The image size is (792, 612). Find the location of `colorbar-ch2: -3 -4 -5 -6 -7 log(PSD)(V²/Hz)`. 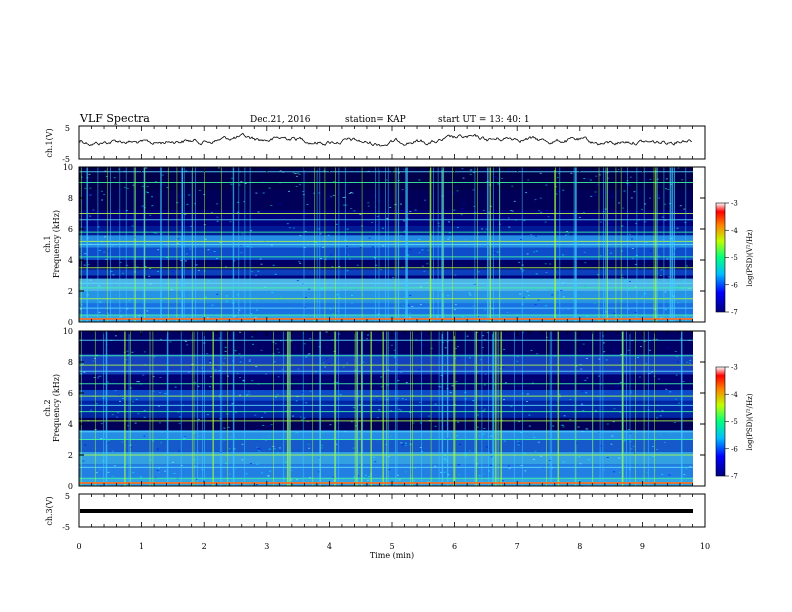

colorbar-ch2: -3 -4 -5 -6 -7 log(PSD)(V²/Hz) is located at coordinates (734, 422).